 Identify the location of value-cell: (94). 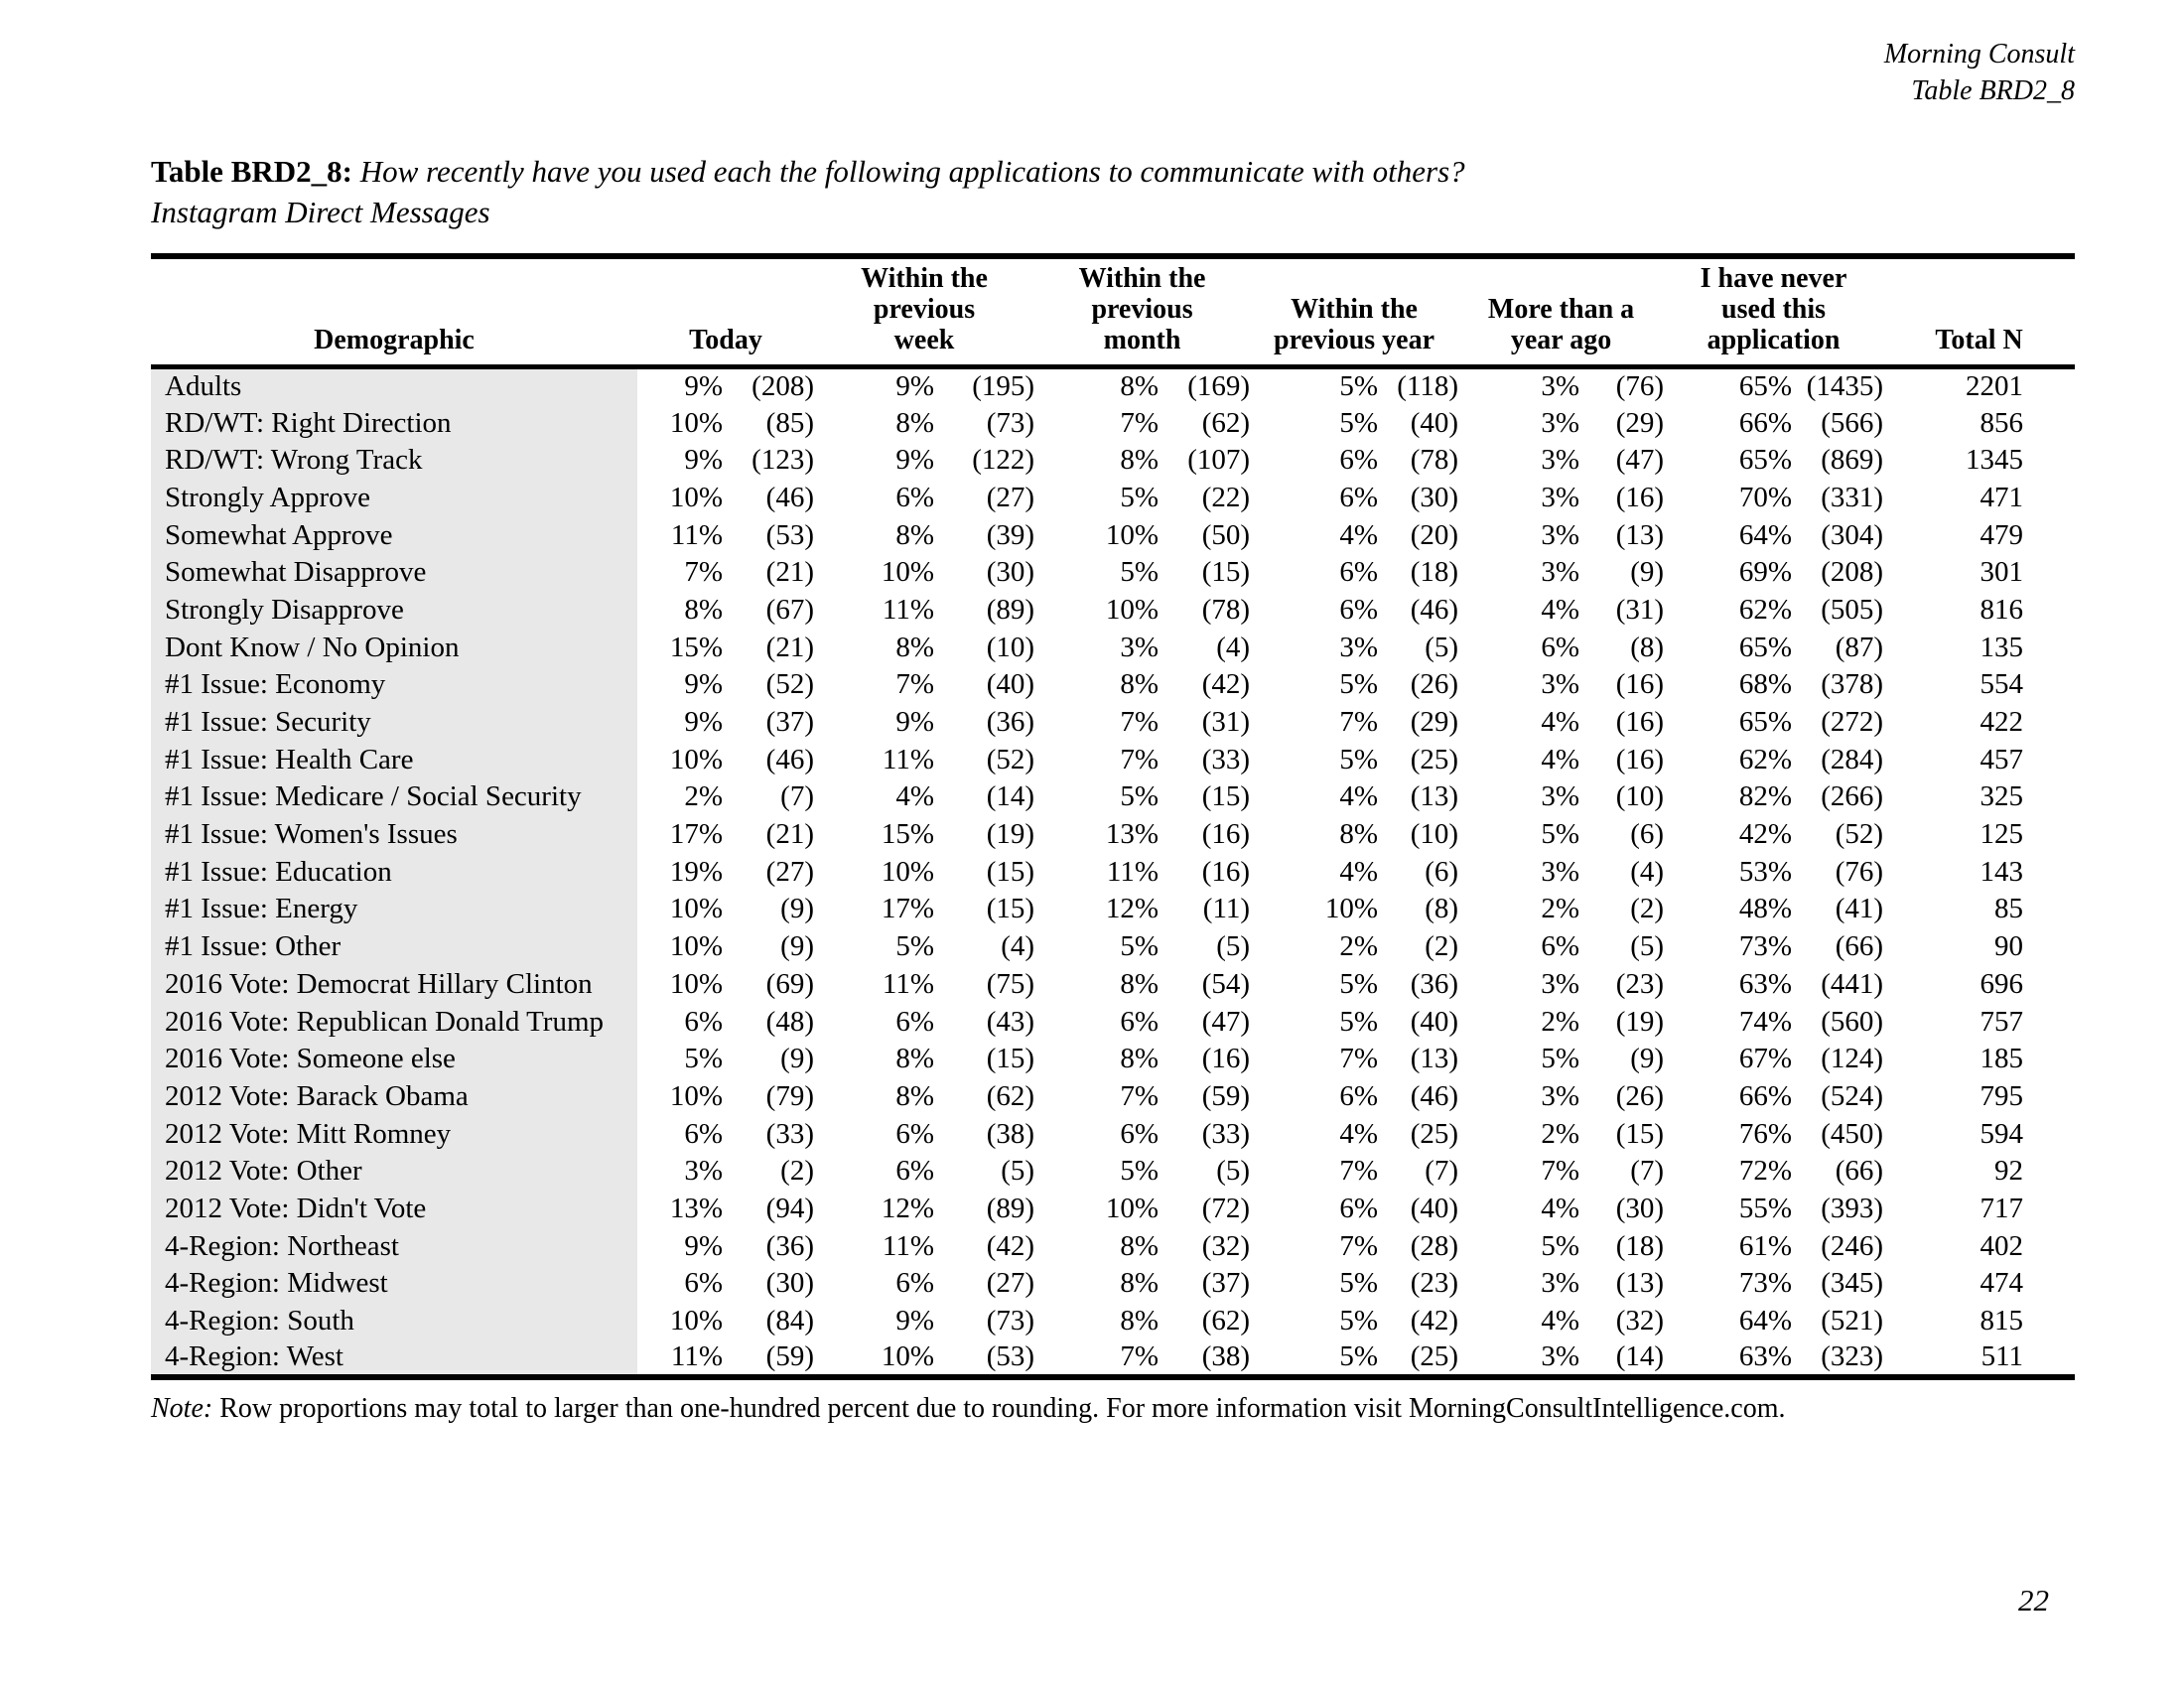
(789, 1208).